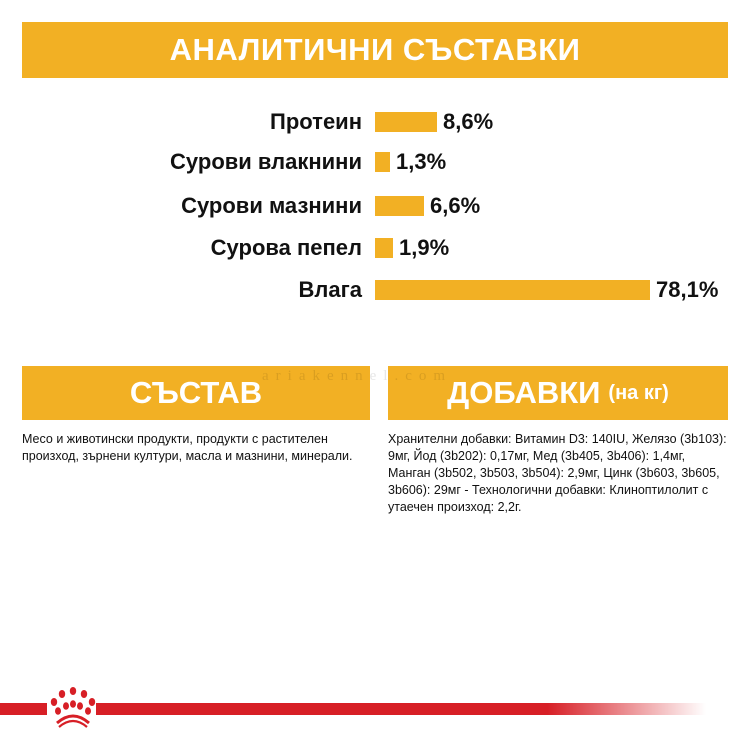 This screenshot has height=750, width=750. Describe the element at coordinates (330, 289) in the screenshot. I see `analytic-label: Влага` at that location.